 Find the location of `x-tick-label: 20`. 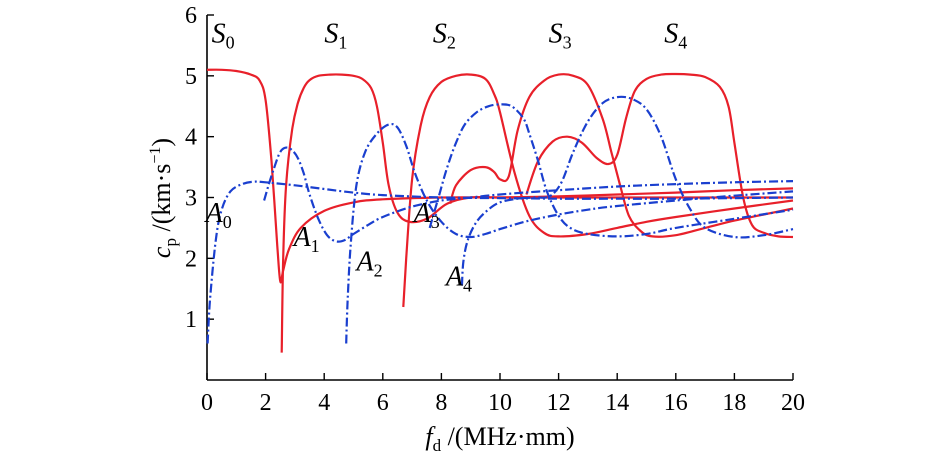

x-tick-label: 20 is located at coordinates (793, 403).